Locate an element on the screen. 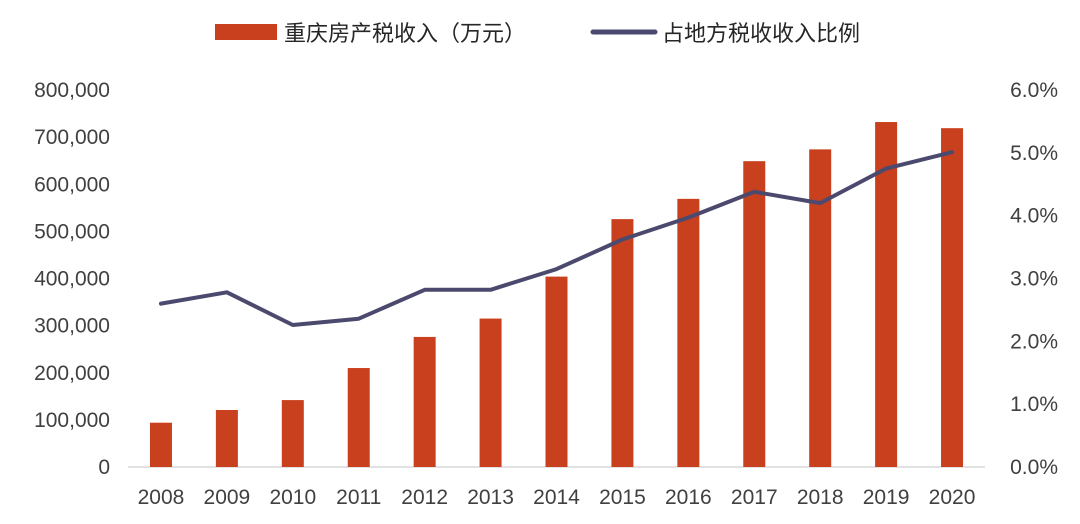 The width and height of the screenshot is (1080, 524). x-tick-label: 2012 is located at coordinates (424, 497).